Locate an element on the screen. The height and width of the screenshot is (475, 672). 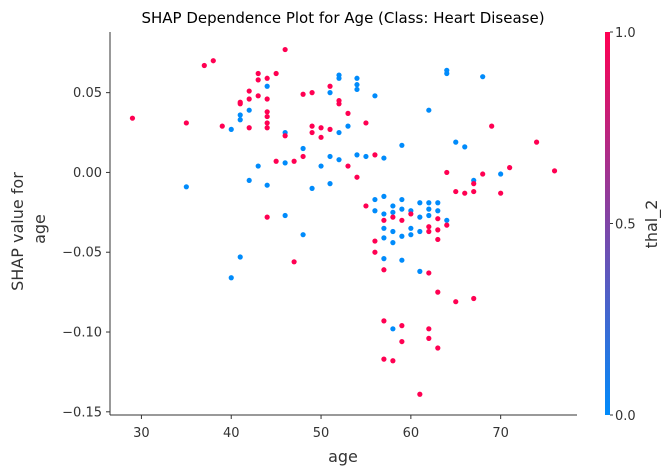
x-tick-label: 60 is located at coordinates (411, 433).